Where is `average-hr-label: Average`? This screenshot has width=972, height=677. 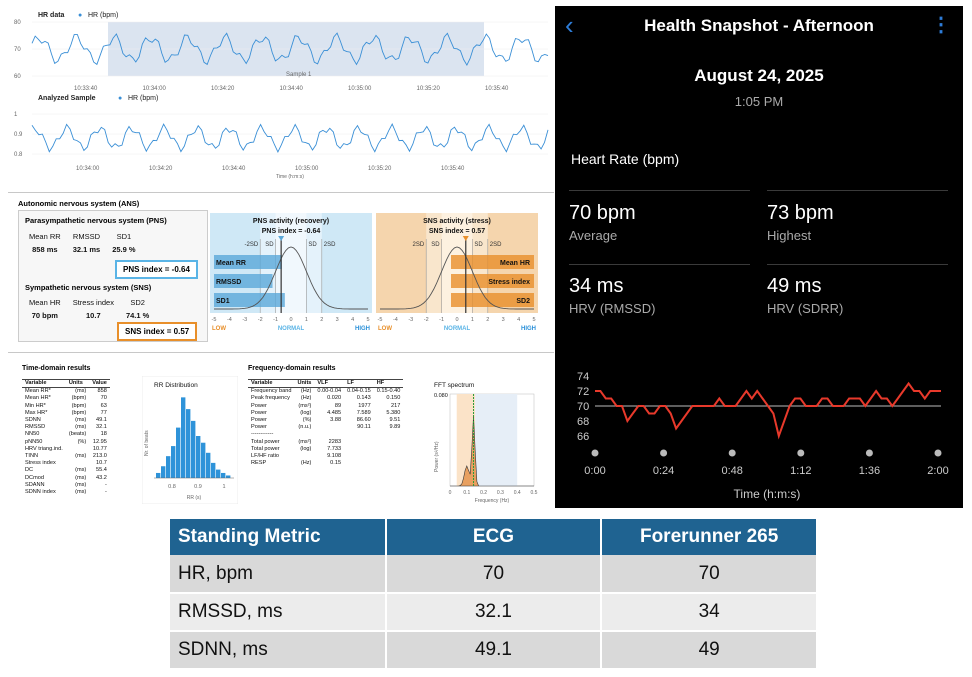 average-hr-label: Average is located at coordinates (593, 235).